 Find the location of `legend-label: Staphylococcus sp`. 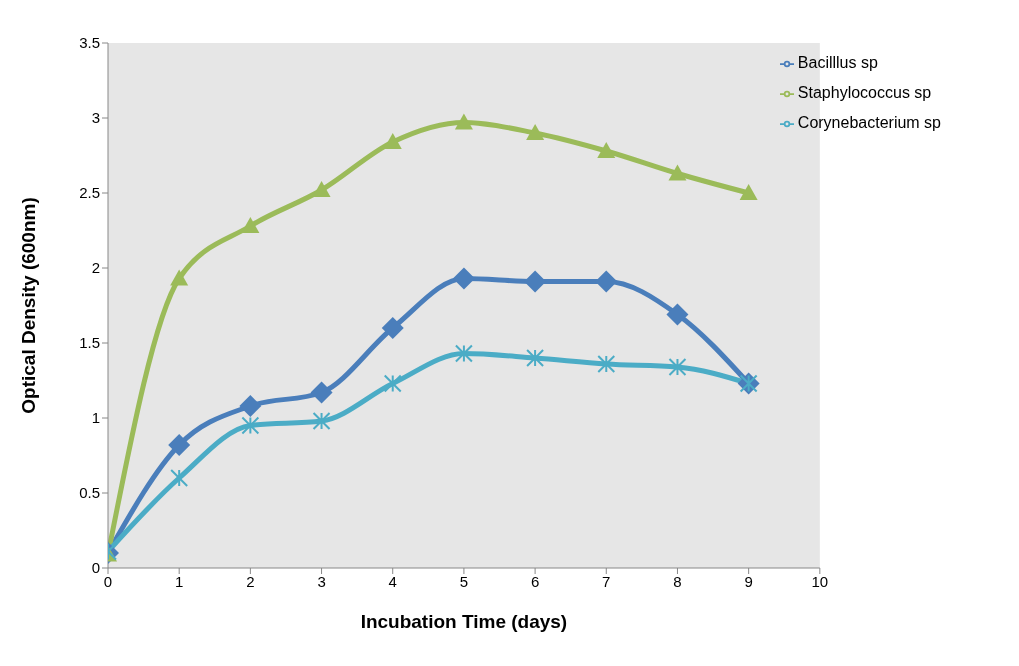

legend-label: Staphylococcus sp is located at coordinates (864, 92).